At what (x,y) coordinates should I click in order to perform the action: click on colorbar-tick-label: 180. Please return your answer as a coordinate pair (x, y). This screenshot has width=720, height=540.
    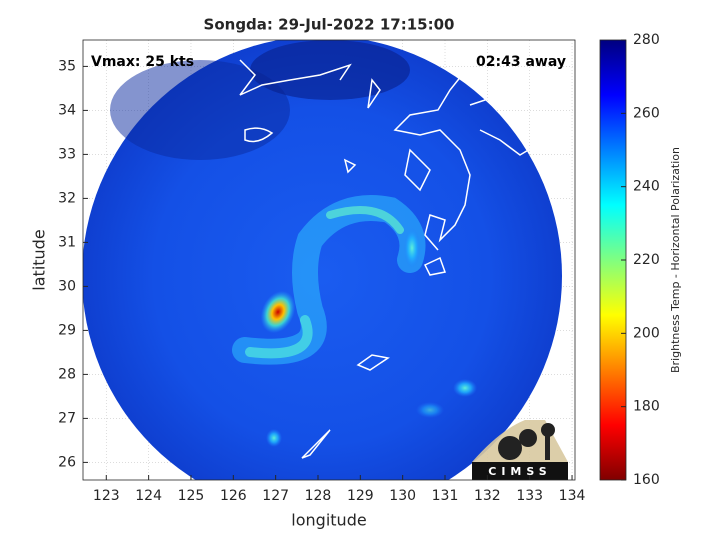
    Looking at the image, I should click on (646, 407).